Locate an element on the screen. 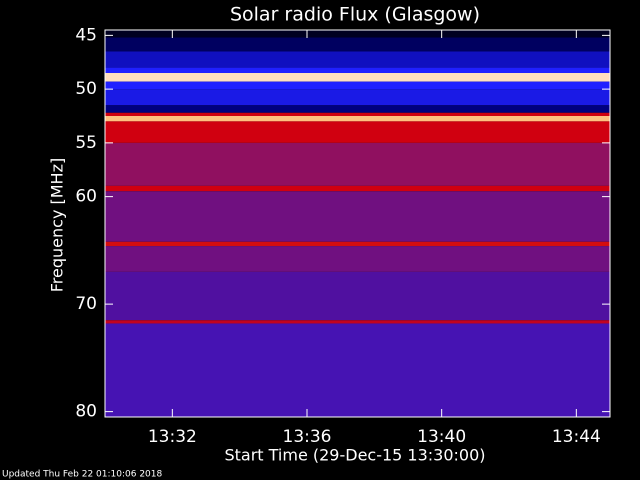  x-tick-label: 13:32 is located at coordinates (172, 437).